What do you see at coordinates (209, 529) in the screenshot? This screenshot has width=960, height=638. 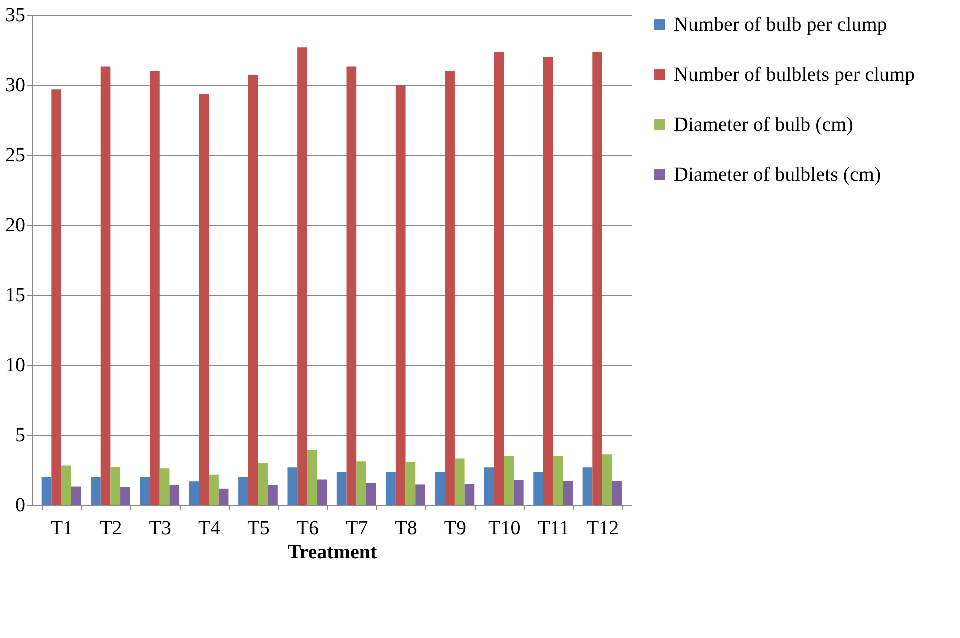 I see `x-tick-label: T4` at bounding box center [209, 529].